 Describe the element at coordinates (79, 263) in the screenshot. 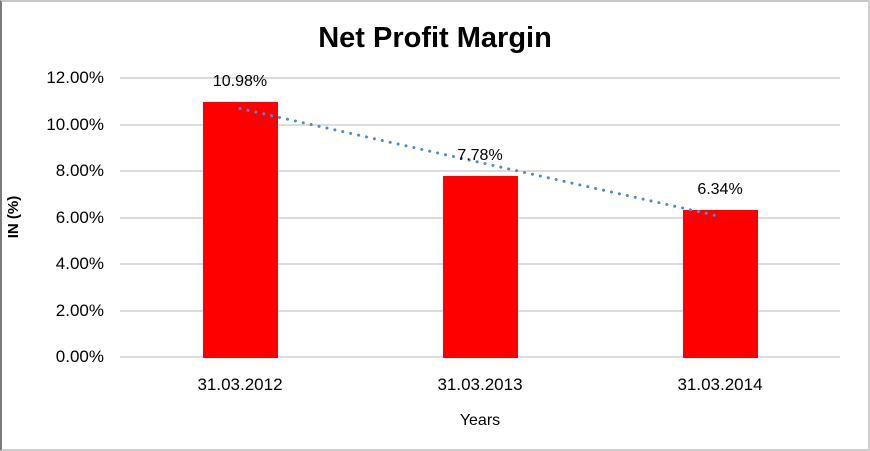

I see `y-tick-label: 4.00%` at that location.